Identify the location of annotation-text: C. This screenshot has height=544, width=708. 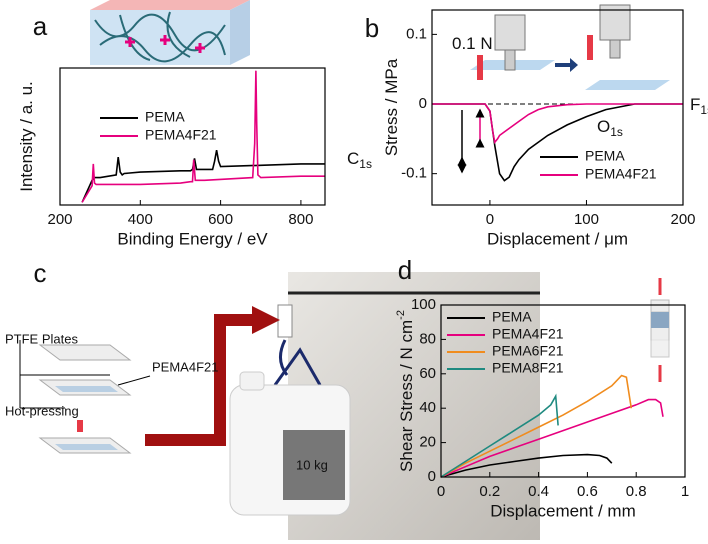
(353, 158).